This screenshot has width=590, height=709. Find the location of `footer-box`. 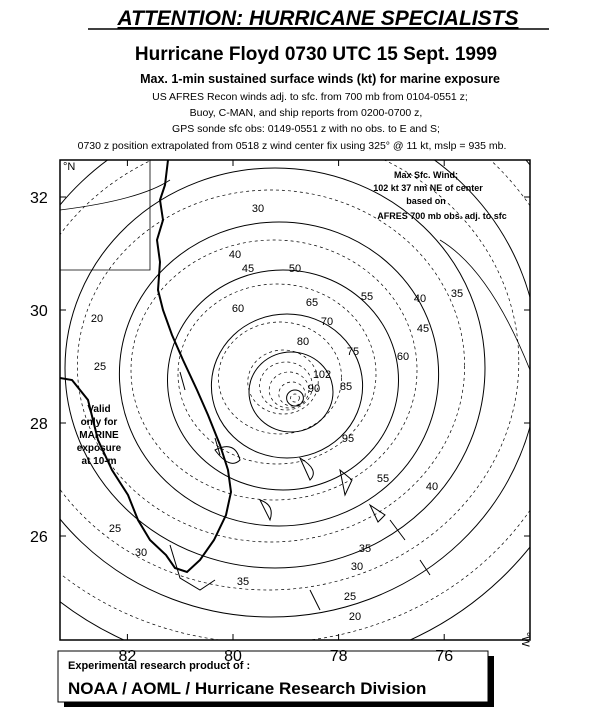

footer-box is located at coordinates (273, 676).